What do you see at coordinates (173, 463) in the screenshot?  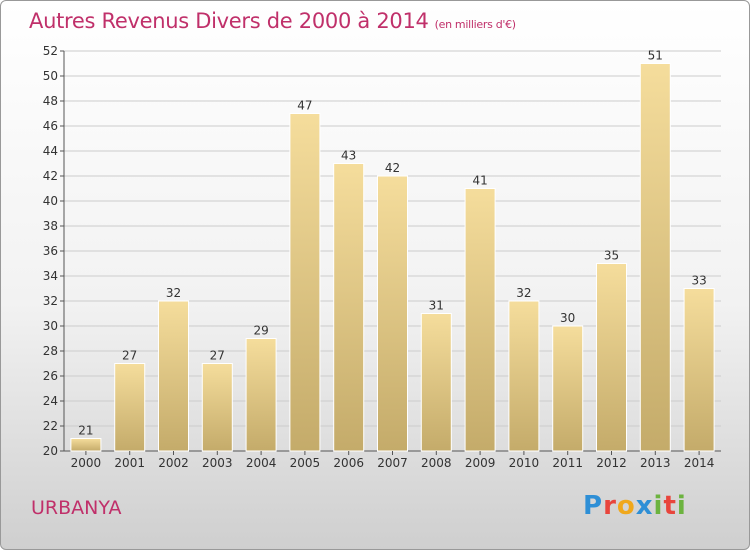 I see `x-tick-label-2002: 2002` at bounding box center [173, 463].